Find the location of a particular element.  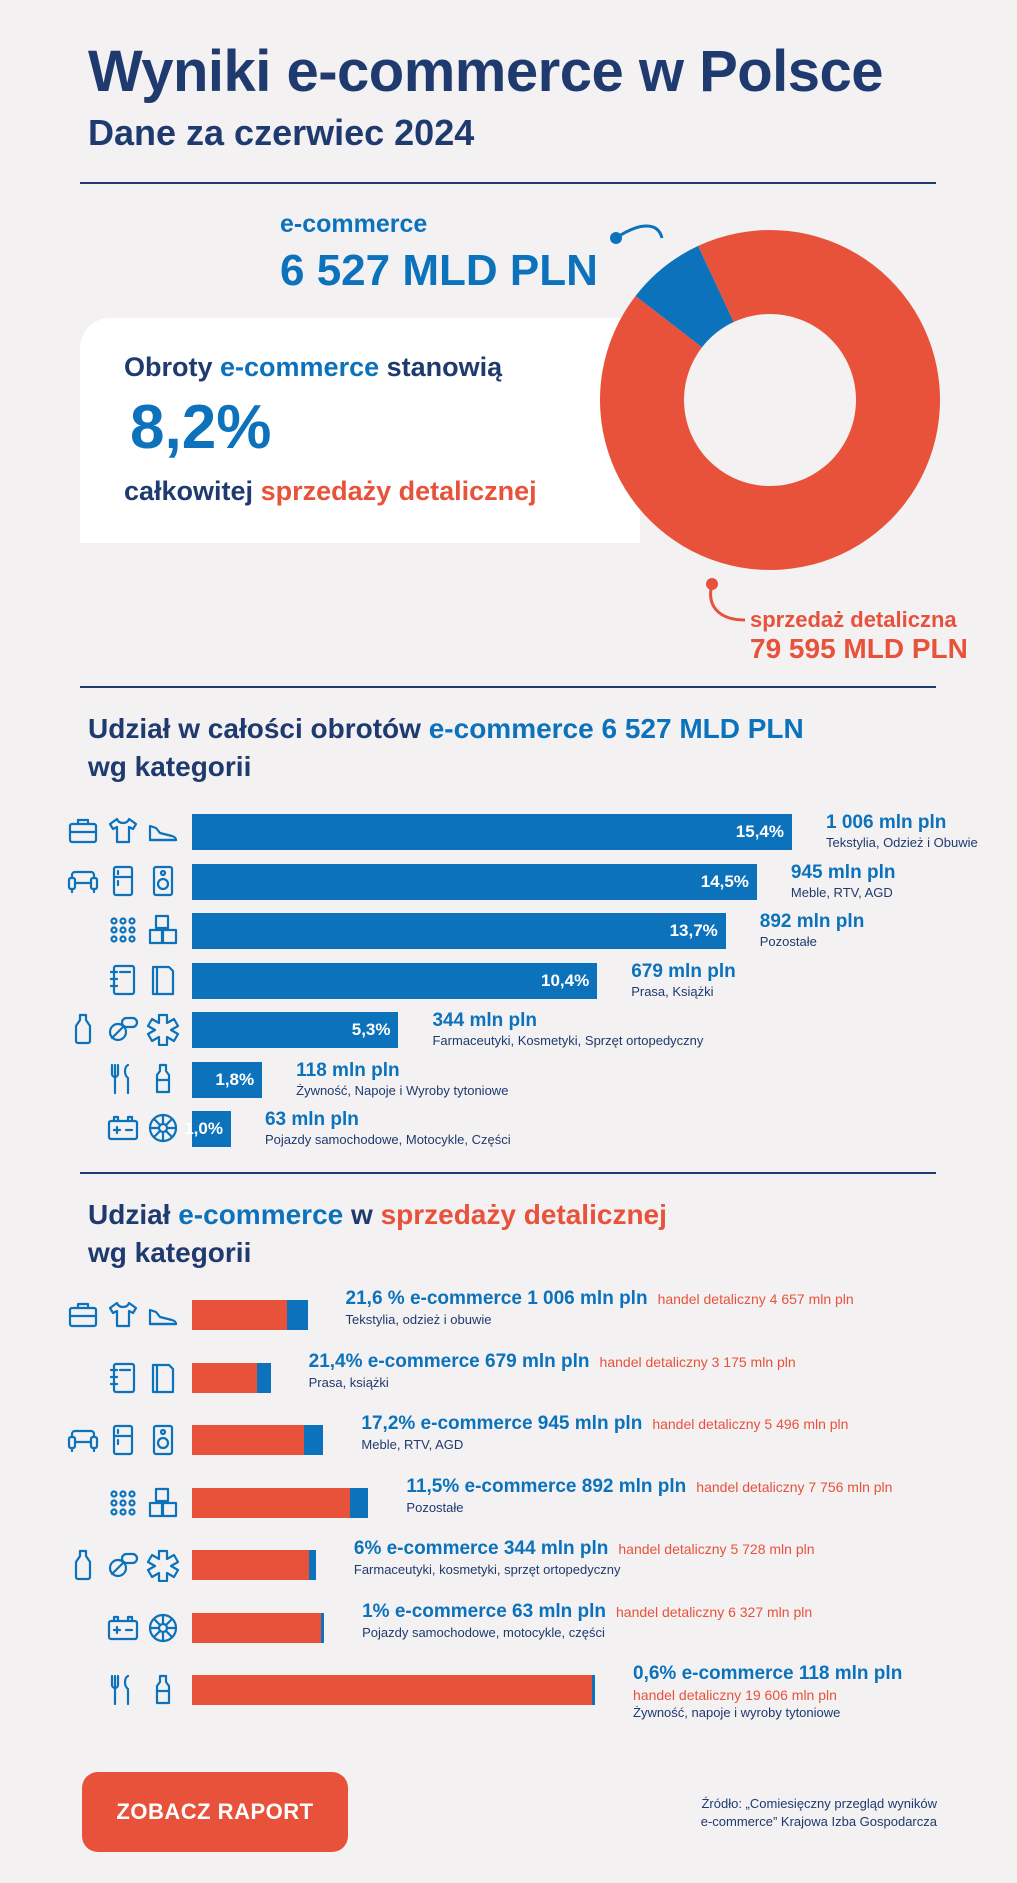

ecommerce-value: 6 527 MLD PLN is located at coordinates (439, 270).